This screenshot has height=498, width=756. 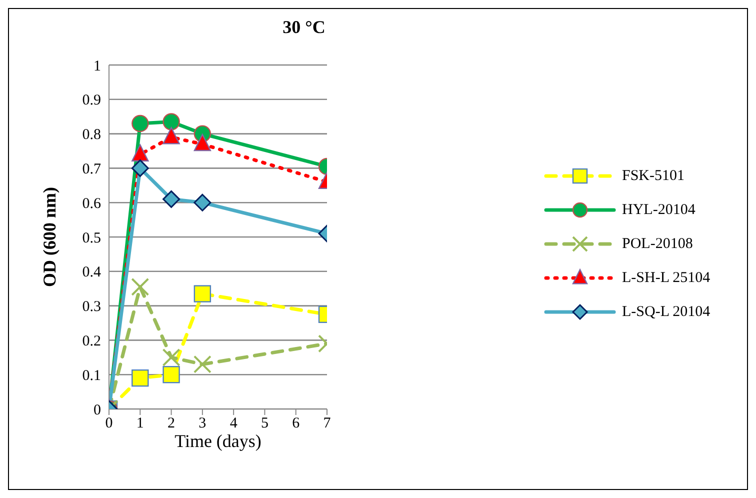 I want to click on x-tick-label: 0, so click(x=109, y=424).